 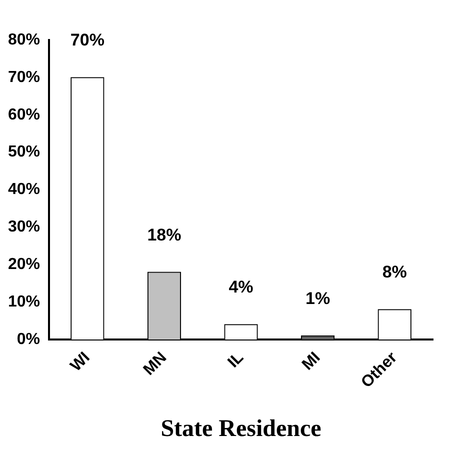 What do you see at coordinates (24, 264) in the screenshot?
I see `y-tick-label: 20%` at bounding box center [24, 264].